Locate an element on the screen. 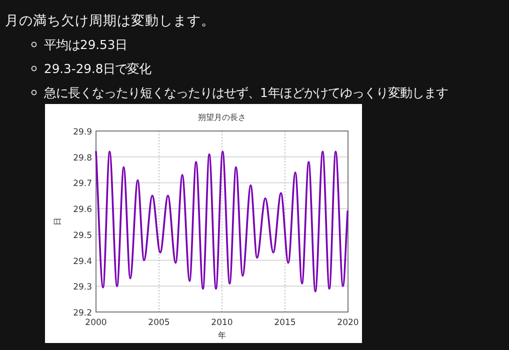  y-tick-label: 29.2 is located at coordinates (82, 313).